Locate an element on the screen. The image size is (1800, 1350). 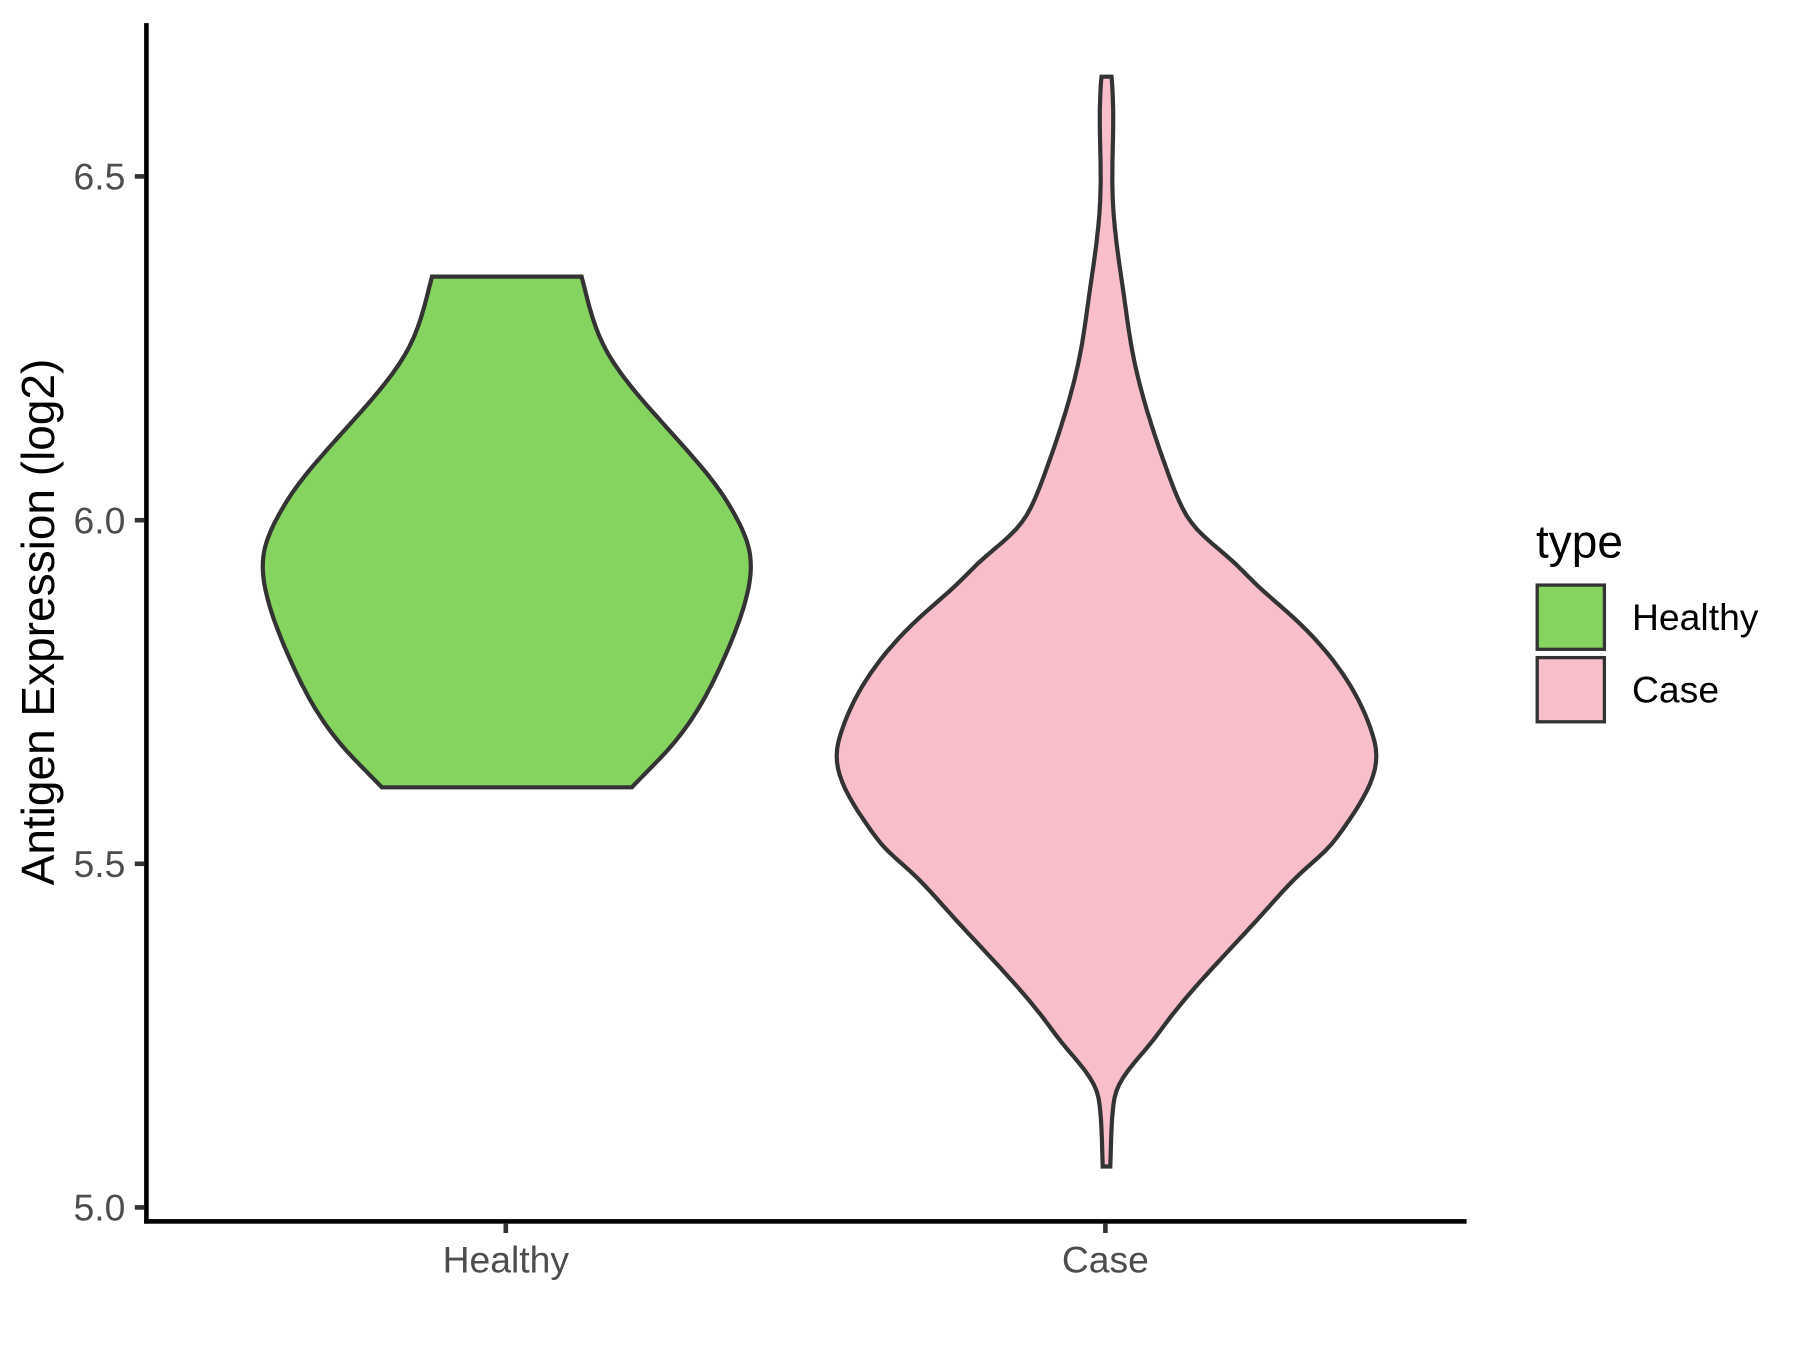
svg-text: 6.0 is located at coordinates (100, 520).